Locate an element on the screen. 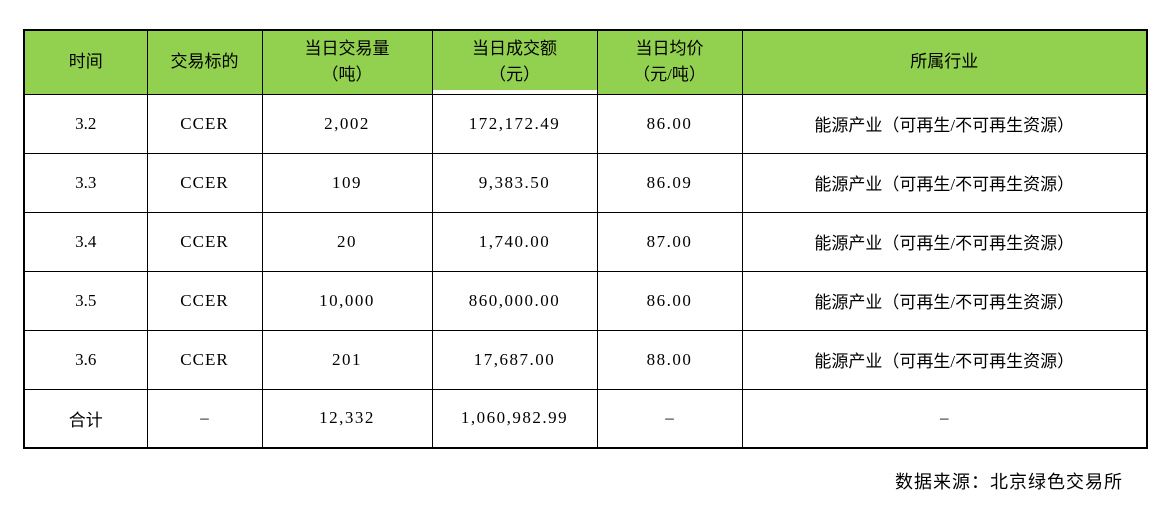 Image resolution: width=1167 pixels, height=510 pixels. col-header-amount-unit: （元） is located at coordinates (514, 75).